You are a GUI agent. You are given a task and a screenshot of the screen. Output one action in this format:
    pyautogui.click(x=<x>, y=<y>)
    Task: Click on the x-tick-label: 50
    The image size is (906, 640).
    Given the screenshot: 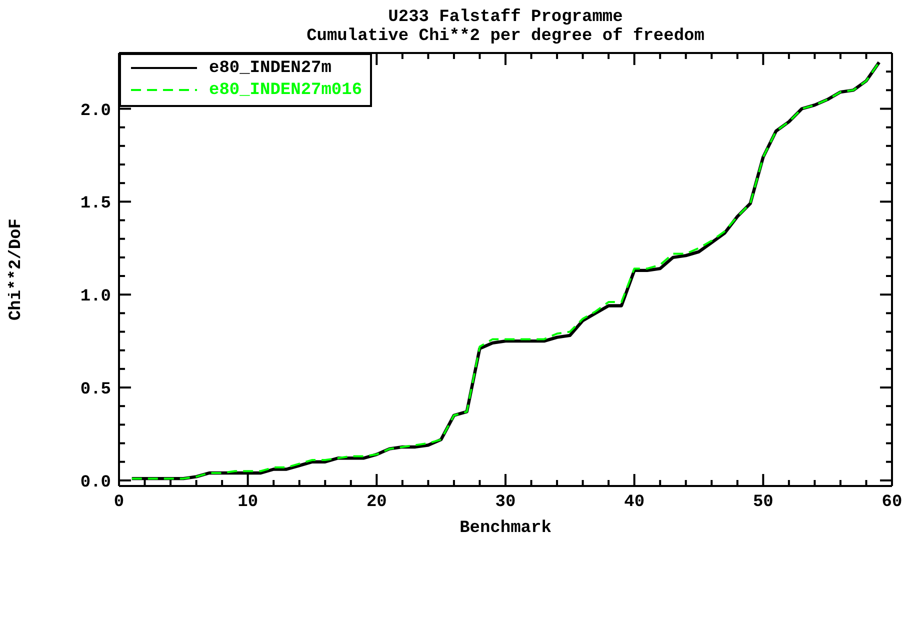 What is the action you would take?
    pyautogui.click(x=763, y=502)
    